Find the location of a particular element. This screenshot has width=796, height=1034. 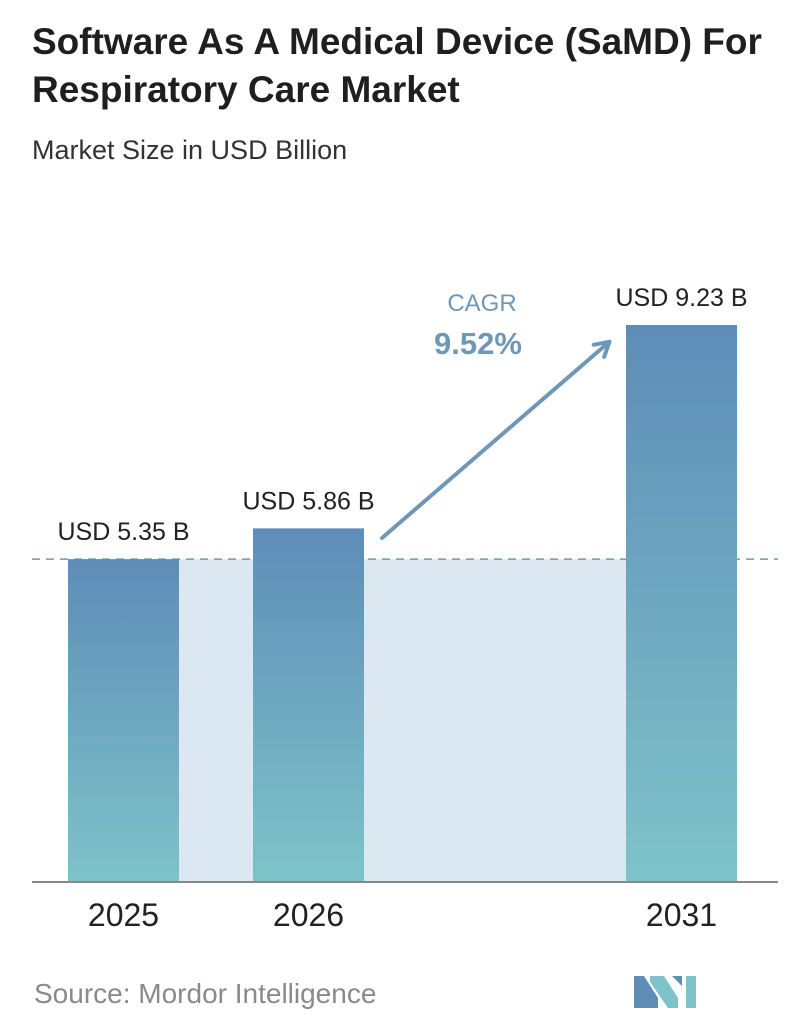

tick-label-2026: 2026 is located at coordinates (308, 915).